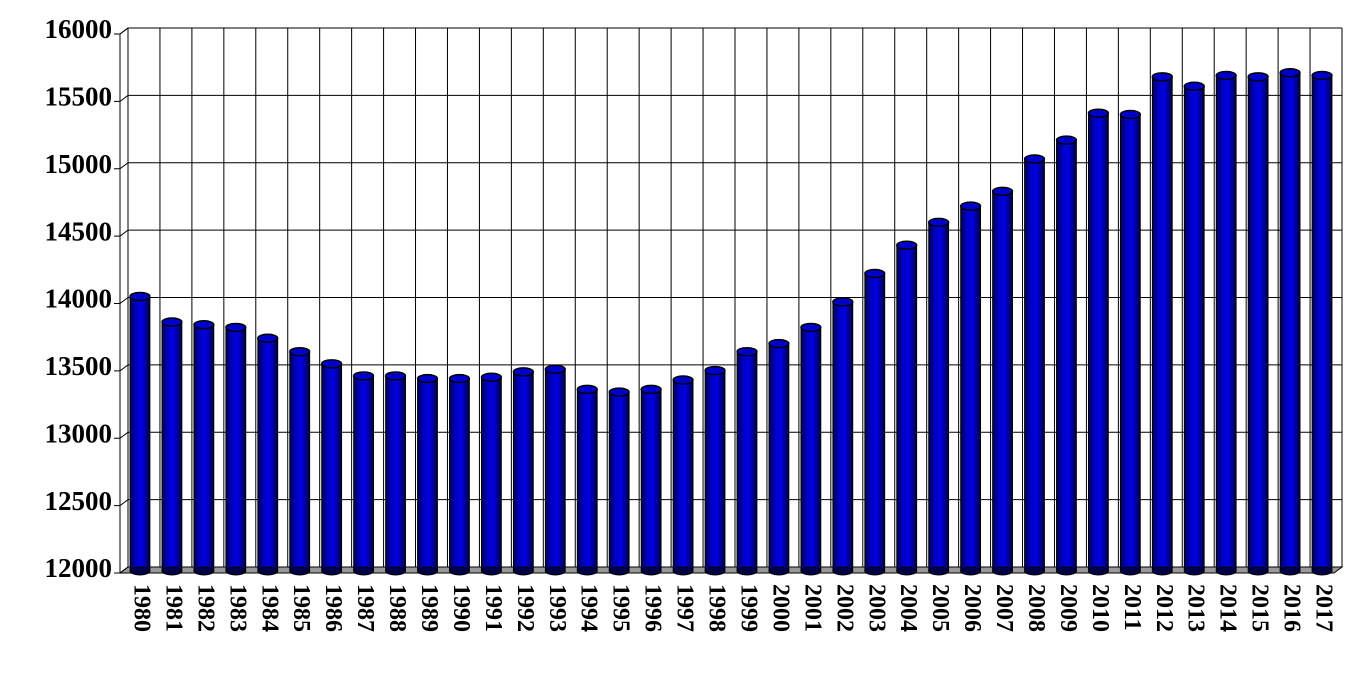  I want to click on x-tick-label: 1990, so click(461, 608).